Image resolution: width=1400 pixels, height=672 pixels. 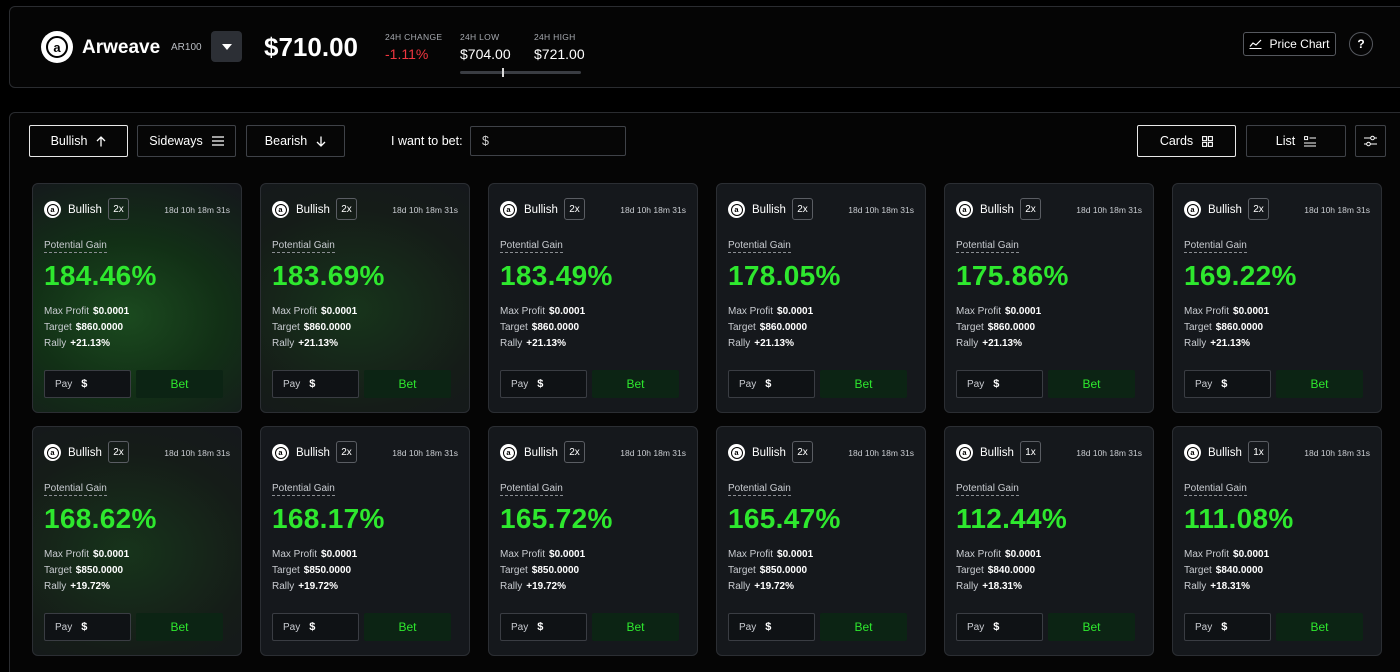 What do you see at coordinates (784, 275) in the screenshot?
I see `potential-gain-value: 178.05%` at bounding box center [784, 275].